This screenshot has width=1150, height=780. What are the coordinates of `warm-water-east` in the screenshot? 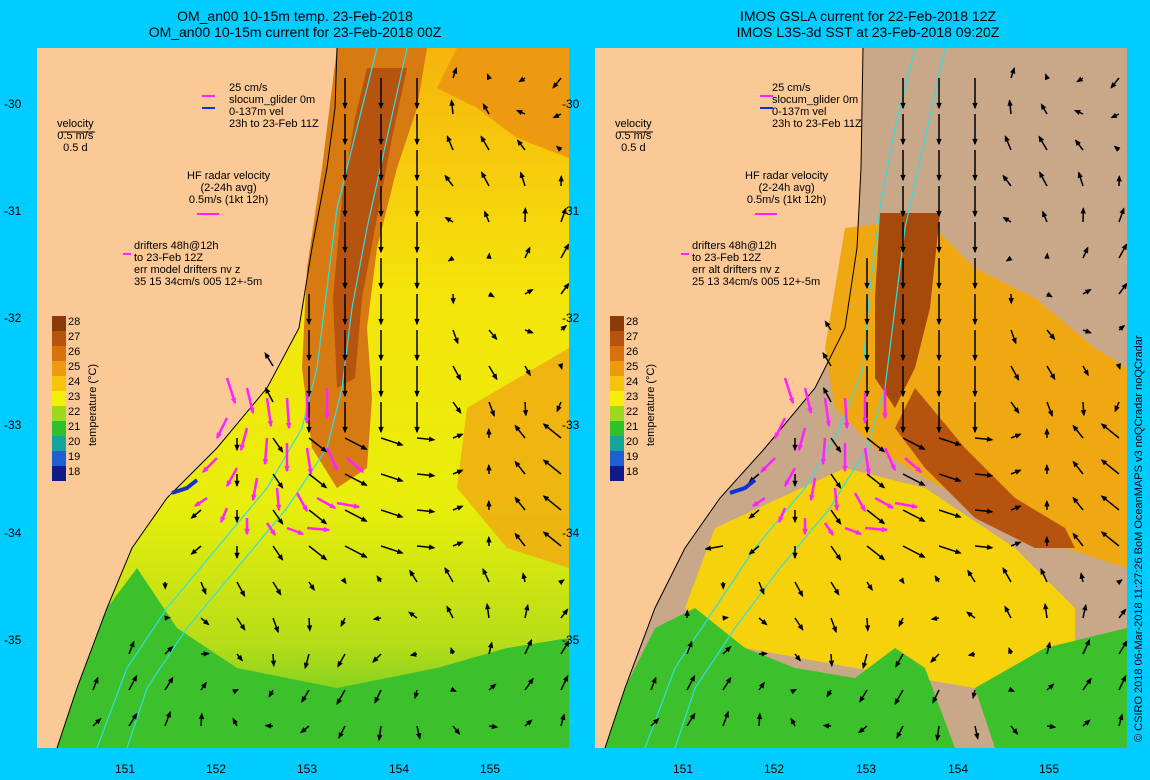 It's located at (503, 103).